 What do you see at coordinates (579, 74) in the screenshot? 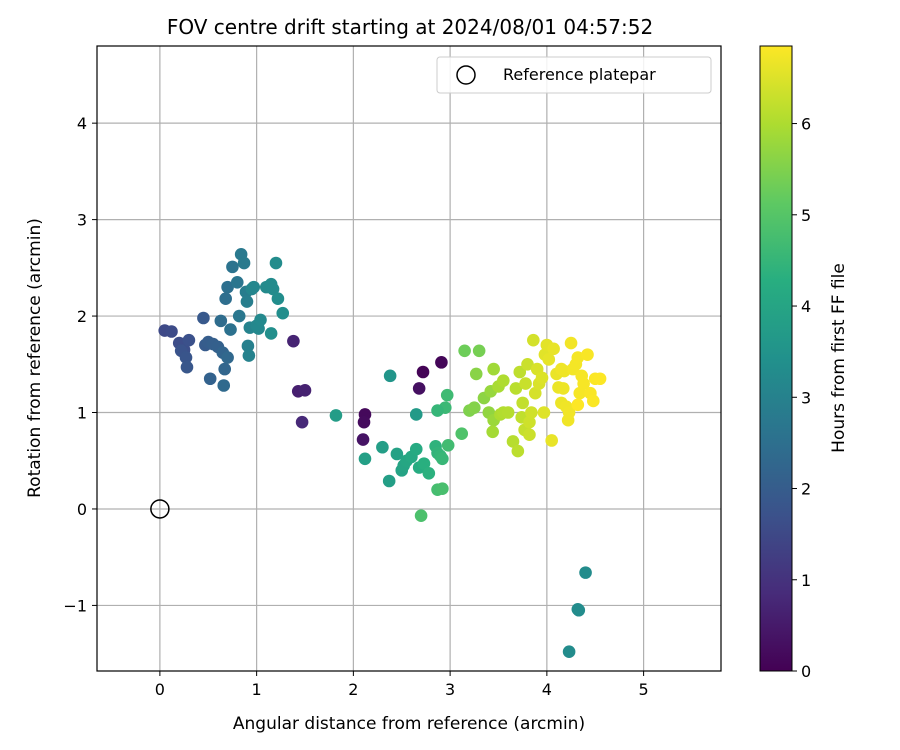
I see `legend-label: Reference platepar` at bounding box center [579, 74].